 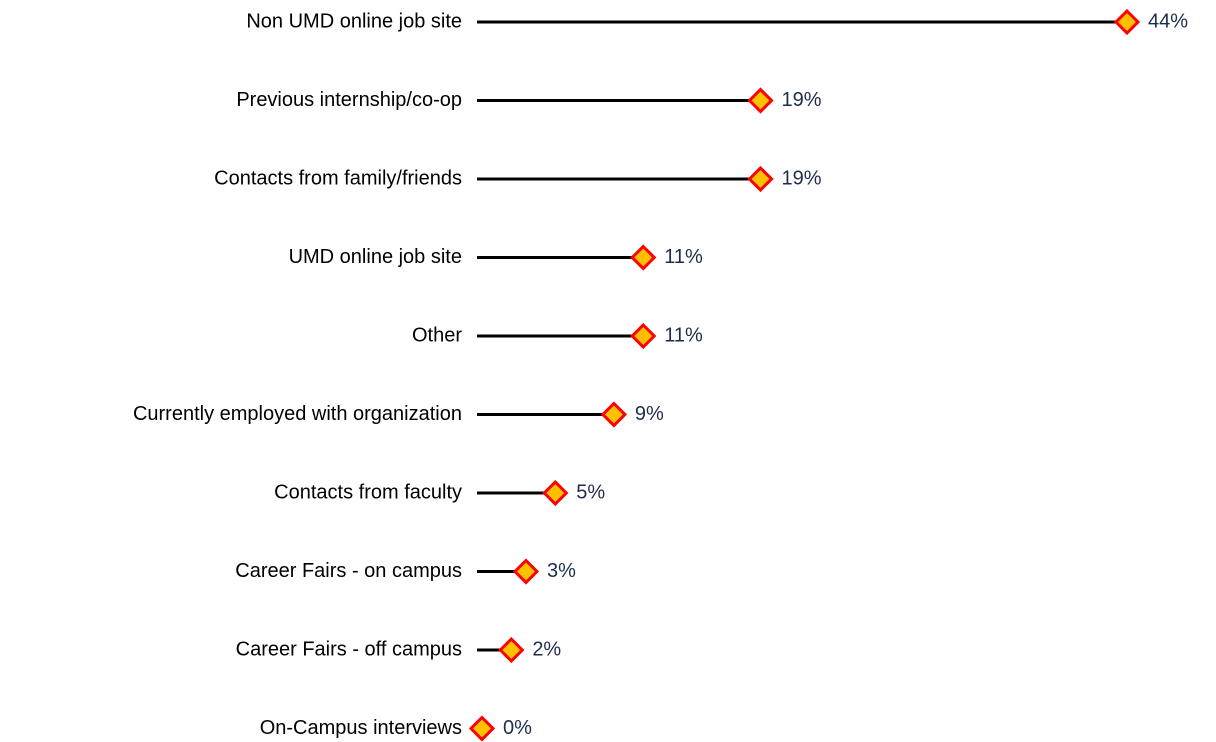 What do you see at coordinates (561, 571) in the screenshot?
I see `value-label: 3%` at bounding box center [561, 571].